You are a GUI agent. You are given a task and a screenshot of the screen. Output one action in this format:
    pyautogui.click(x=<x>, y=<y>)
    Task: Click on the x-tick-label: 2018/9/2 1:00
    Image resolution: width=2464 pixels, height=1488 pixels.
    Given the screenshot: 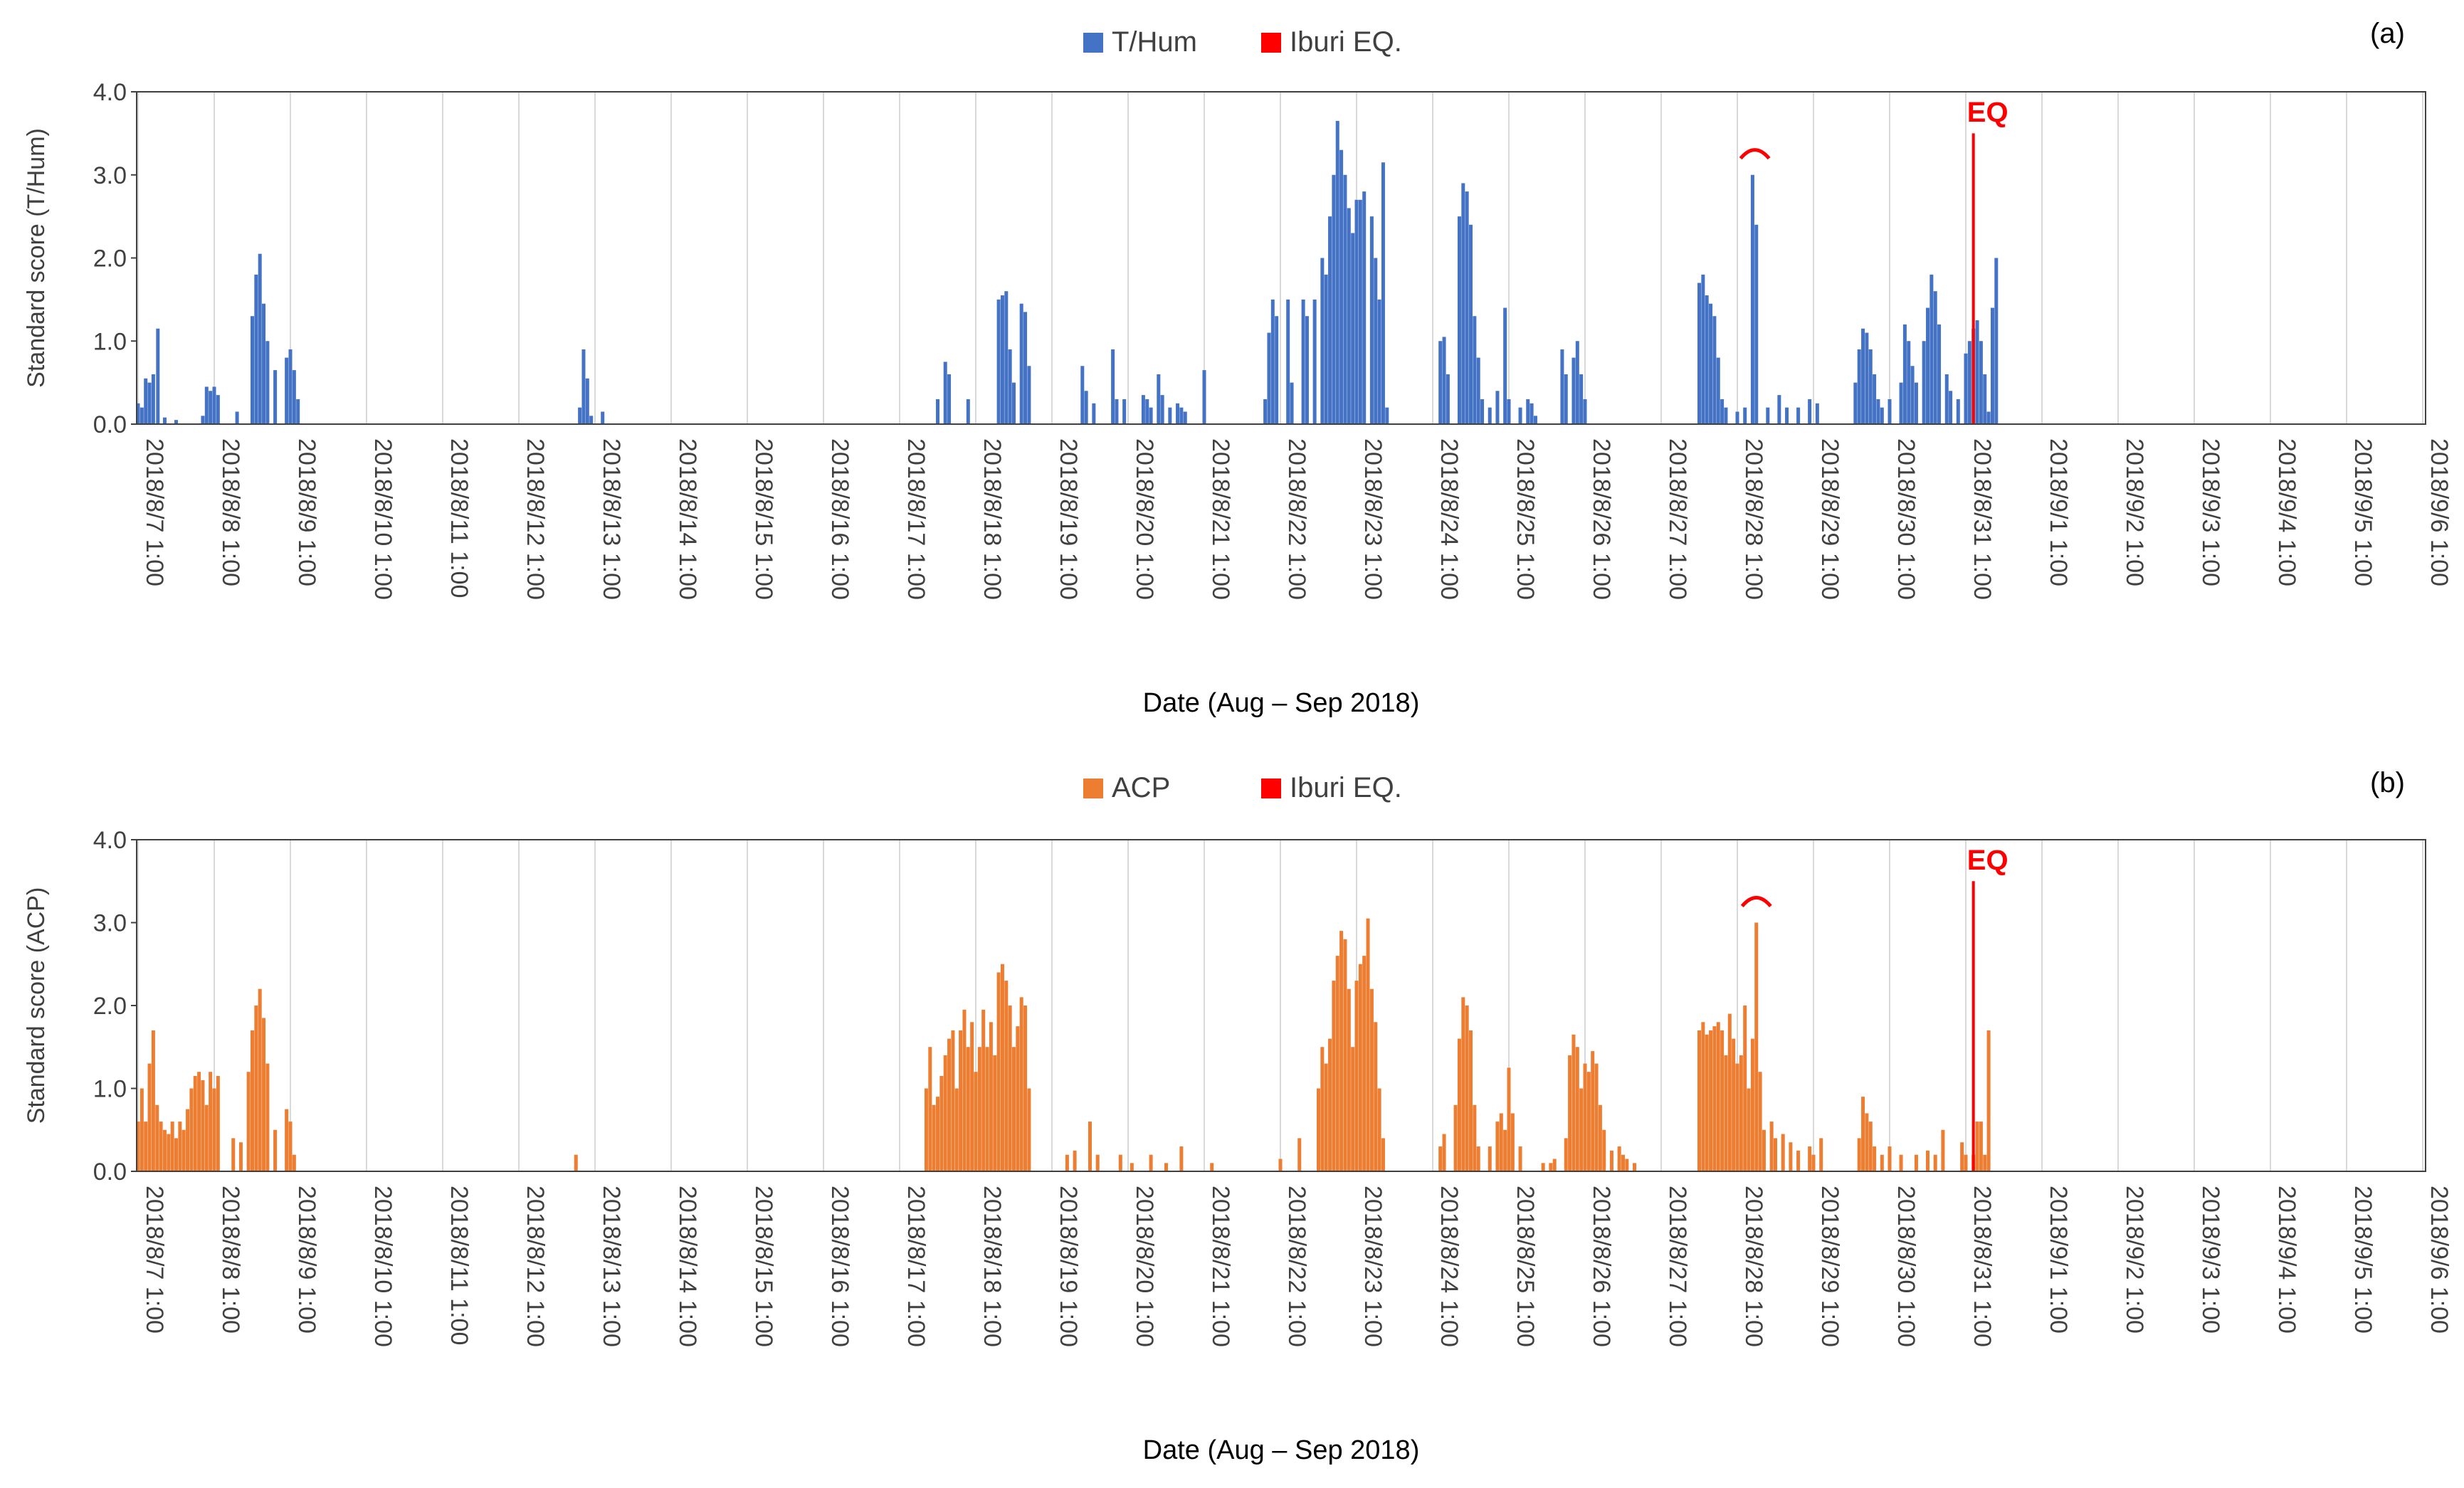 What is the action you would take?
    pyautogui.click(x=2134, y=1260)
    